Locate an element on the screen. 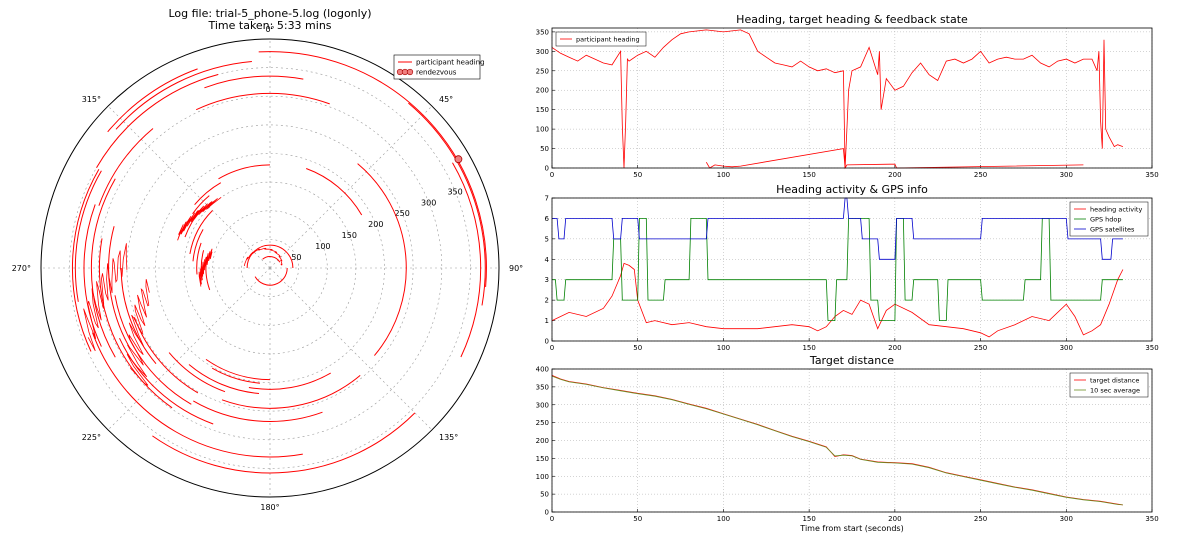 Image resolution: width=1200 pixels, height=533 pixels. y-tick-label: 2 is located at coordinates (547, 301).